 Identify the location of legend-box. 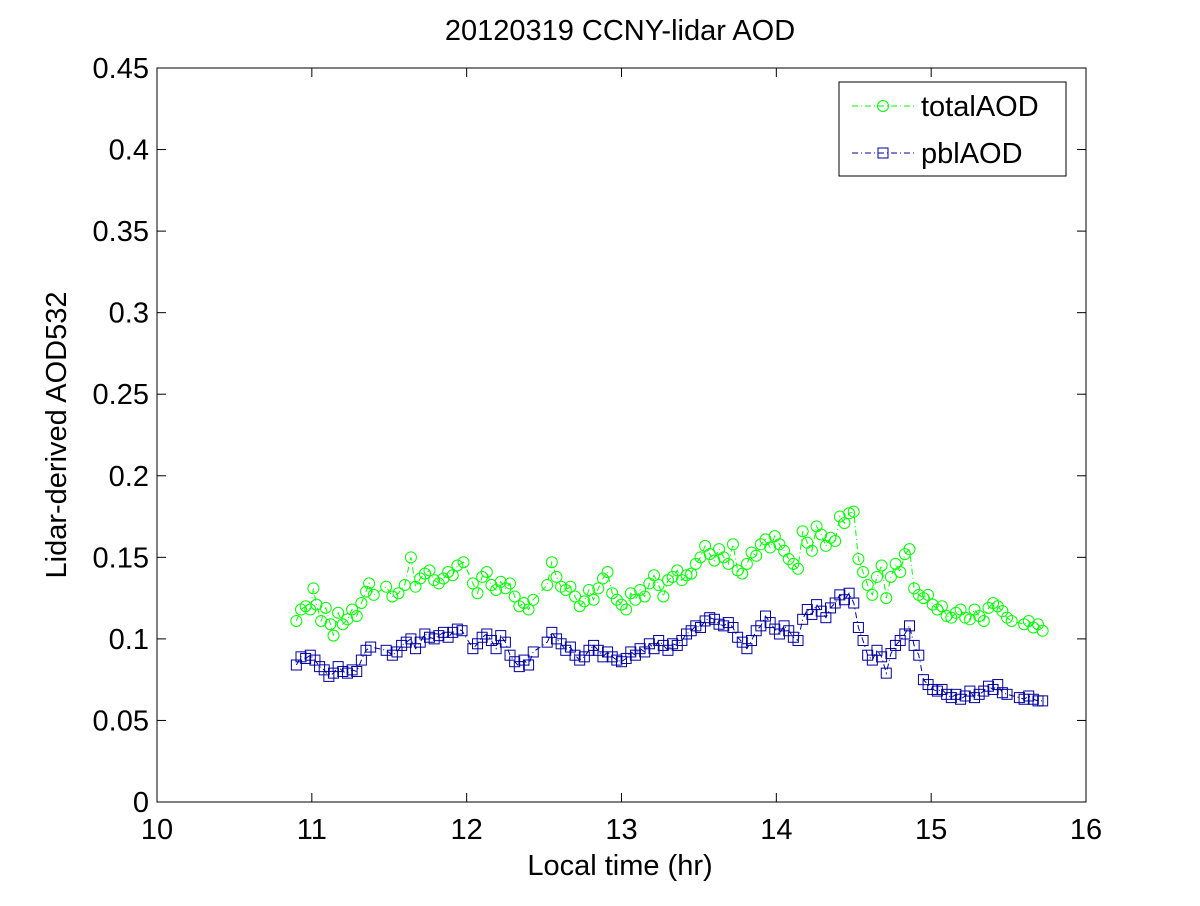
(952, 129).